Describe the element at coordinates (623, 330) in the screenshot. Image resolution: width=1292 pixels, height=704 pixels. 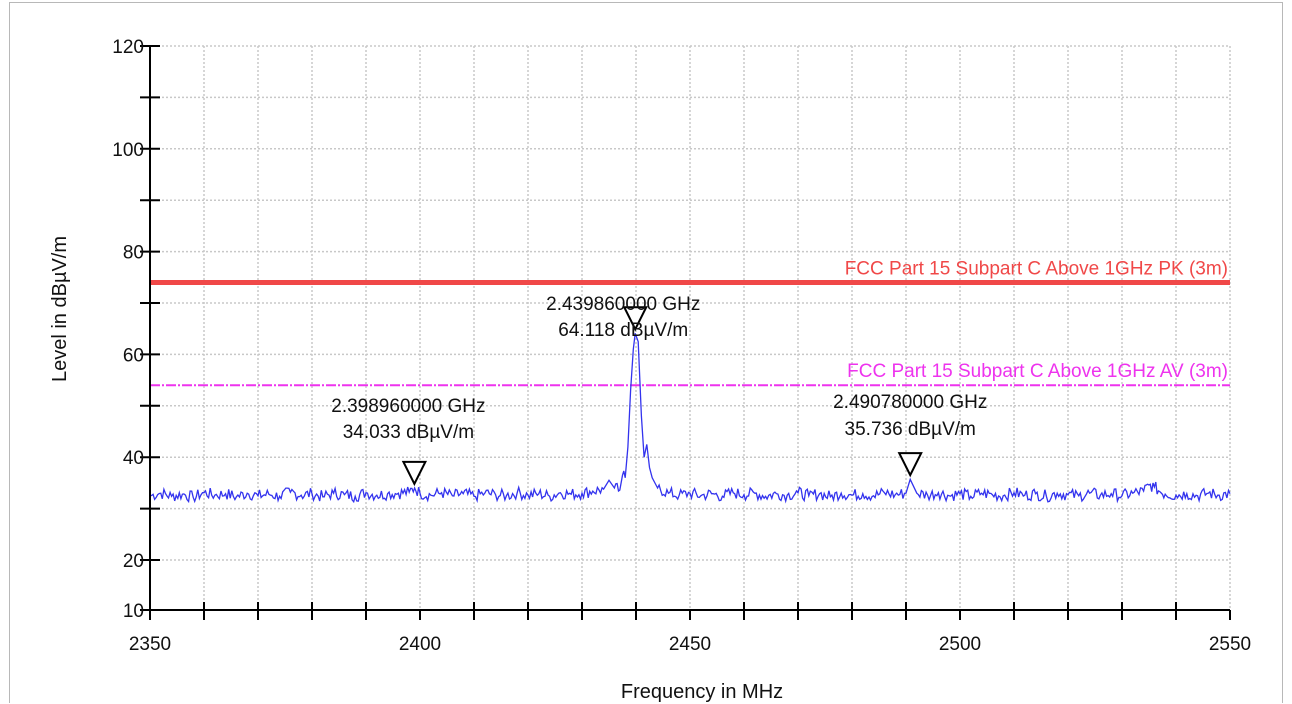
I see `marker-level-label: 64.118 dBµV/m` at that location.